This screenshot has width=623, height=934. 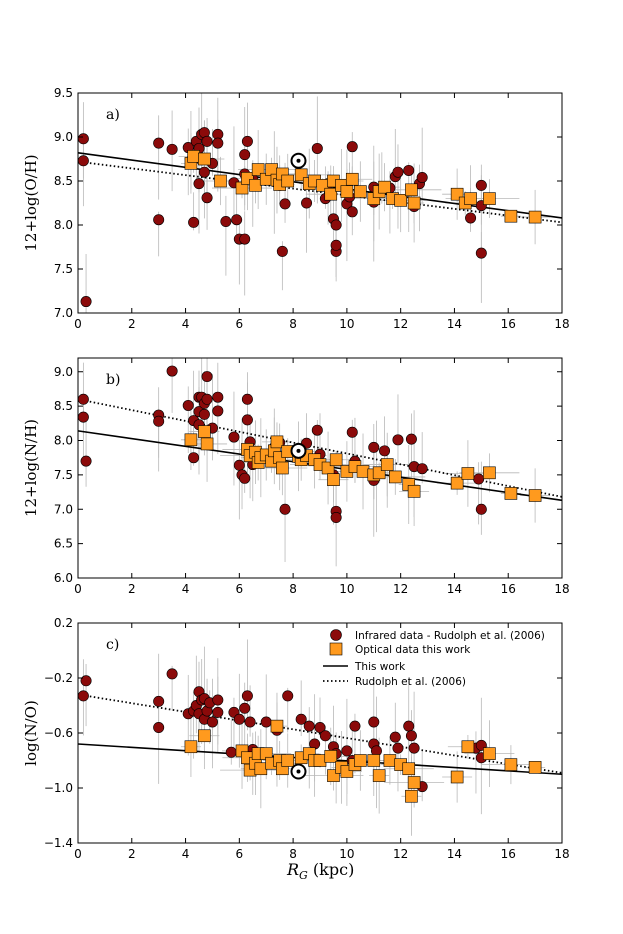 I want to click on y-axis-label: 12+log(O/H), so click(x=31, y=202).